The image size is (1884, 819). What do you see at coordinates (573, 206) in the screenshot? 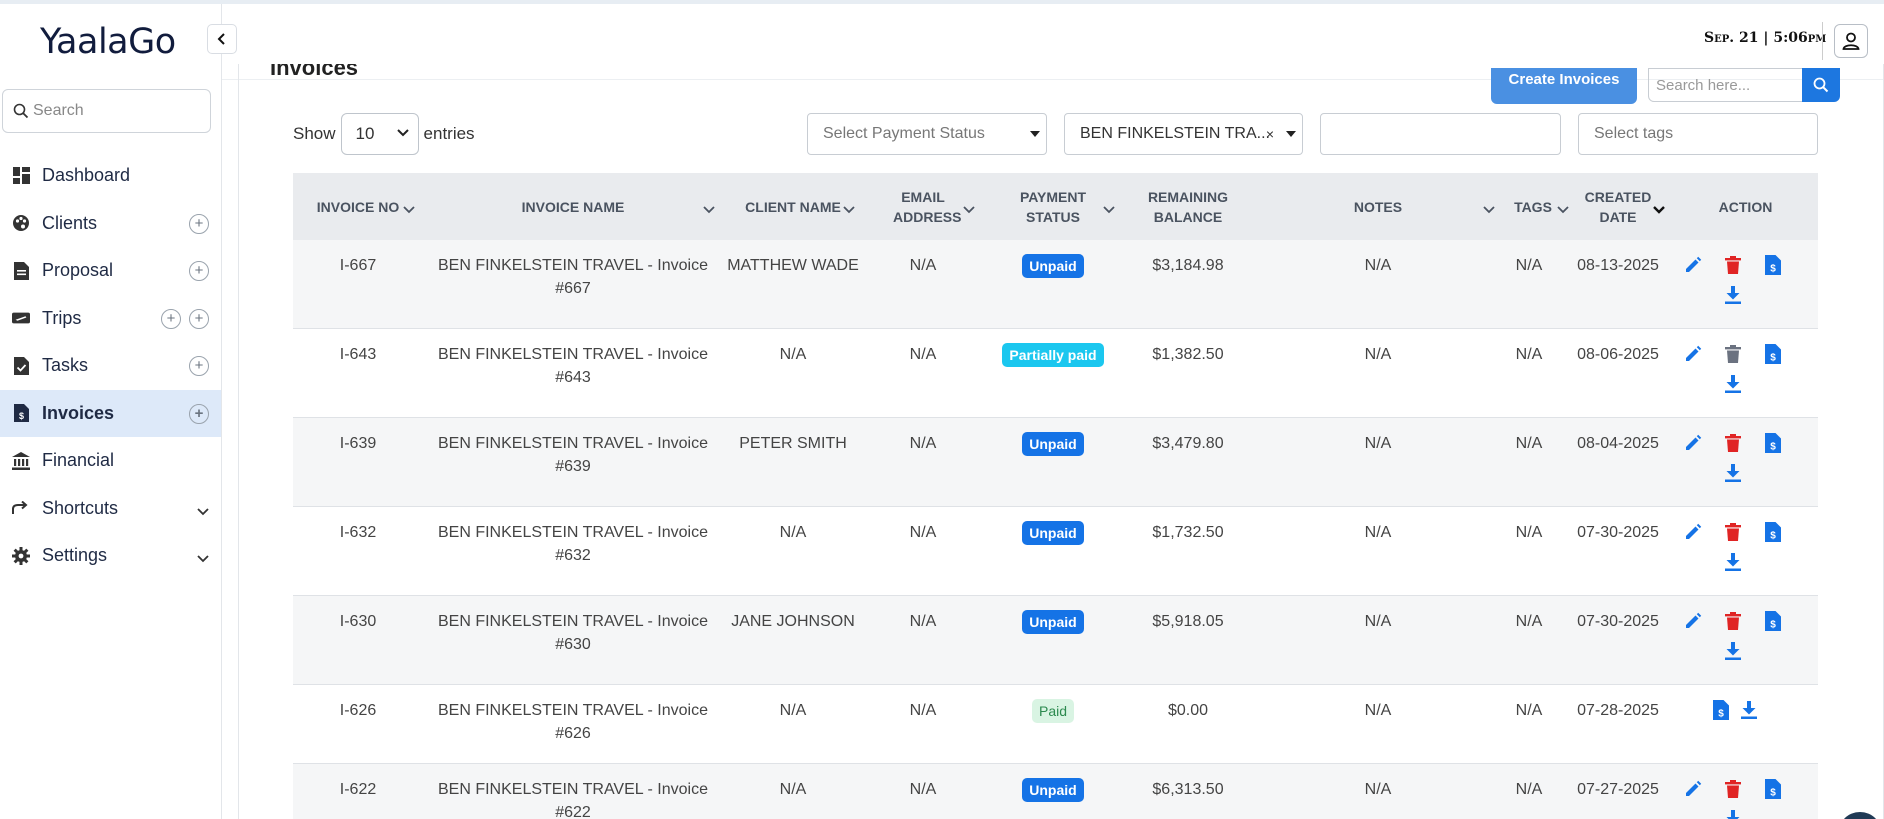
I see `column-header-invoice-name: INVOICE NAME` at bounding box center [573, 206].